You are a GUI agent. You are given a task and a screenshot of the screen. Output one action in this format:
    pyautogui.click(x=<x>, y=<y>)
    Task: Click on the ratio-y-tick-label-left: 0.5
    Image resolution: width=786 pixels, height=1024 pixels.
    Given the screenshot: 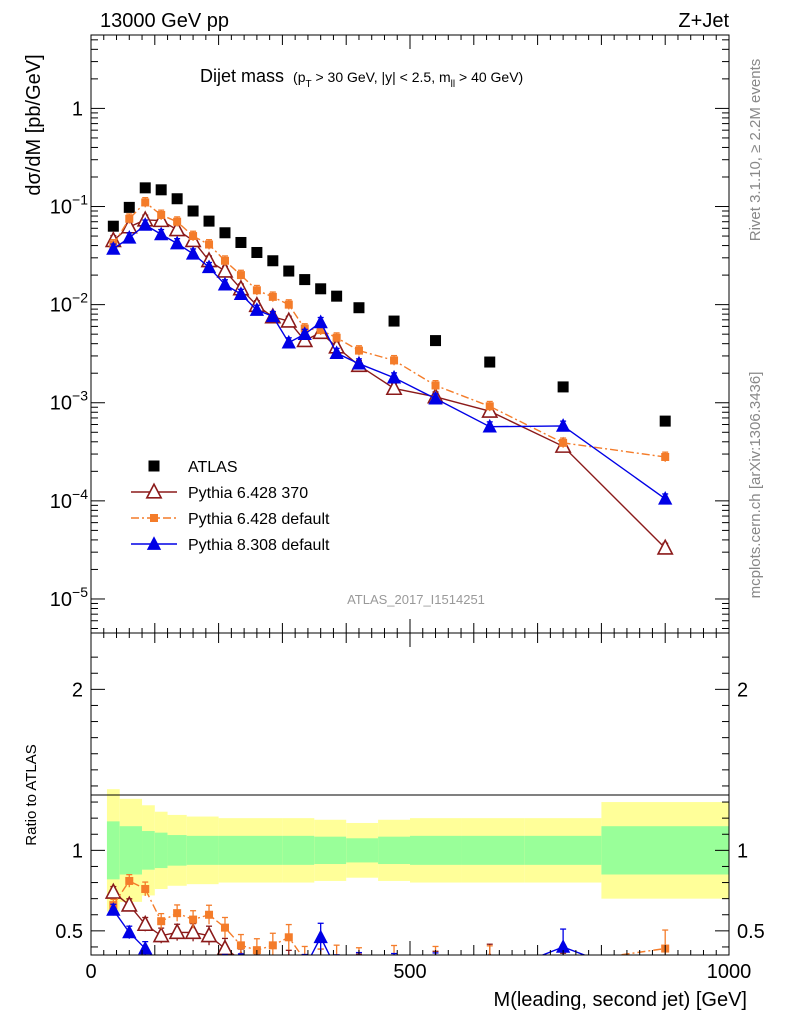 What is the action you would take?
    pyautogui.click(x=69, y=932)
    